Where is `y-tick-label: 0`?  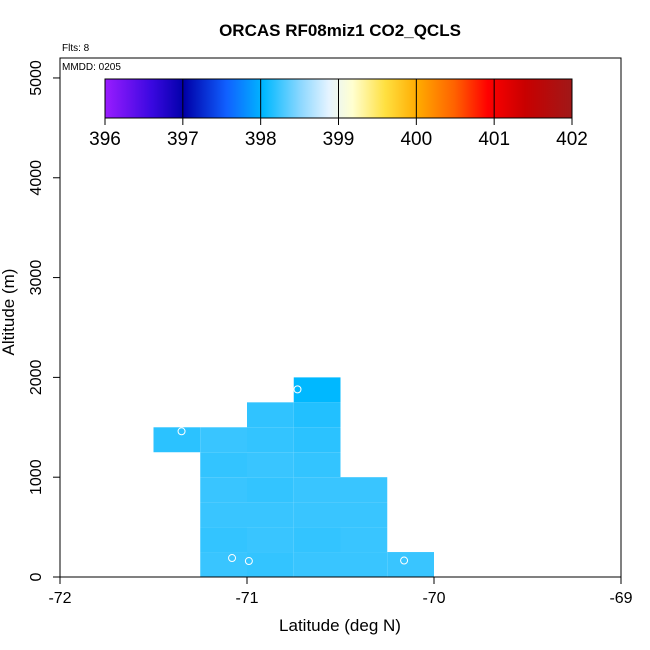
y-tick-label: 0 is located at coordinates (36, 576).